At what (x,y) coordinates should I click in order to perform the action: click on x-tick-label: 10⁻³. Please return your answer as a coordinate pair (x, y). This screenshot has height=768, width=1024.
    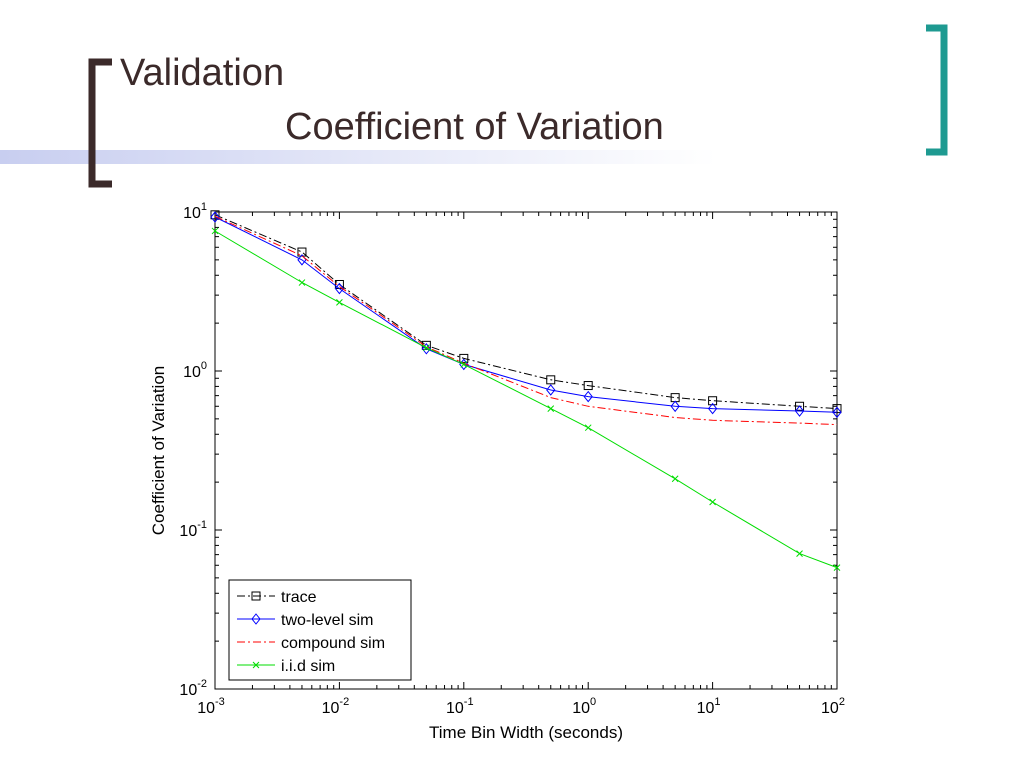
    Looking at the image, I should click on (211, 706).